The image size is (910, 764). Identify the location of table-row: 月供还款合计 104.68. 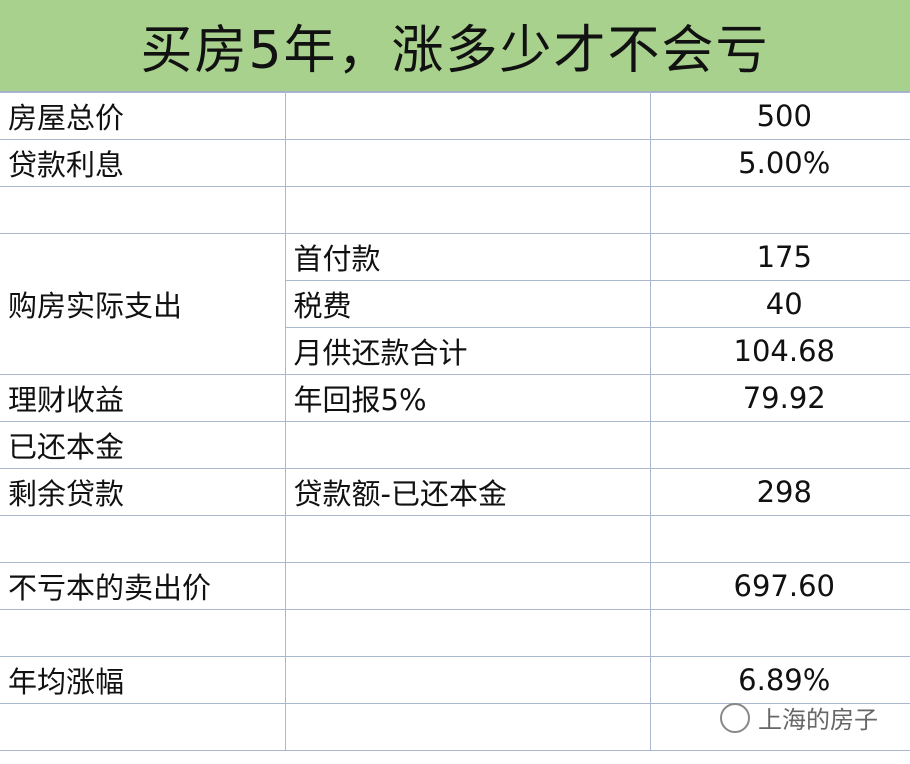
(455, 351).